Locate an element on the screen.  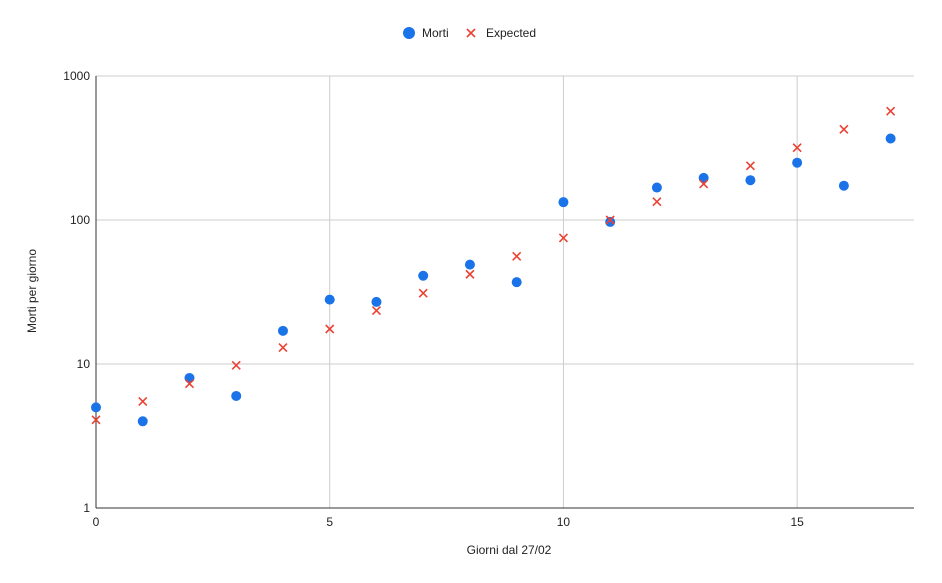
y-axis-title: Morti per giorno is located at coordinates (32, 291).